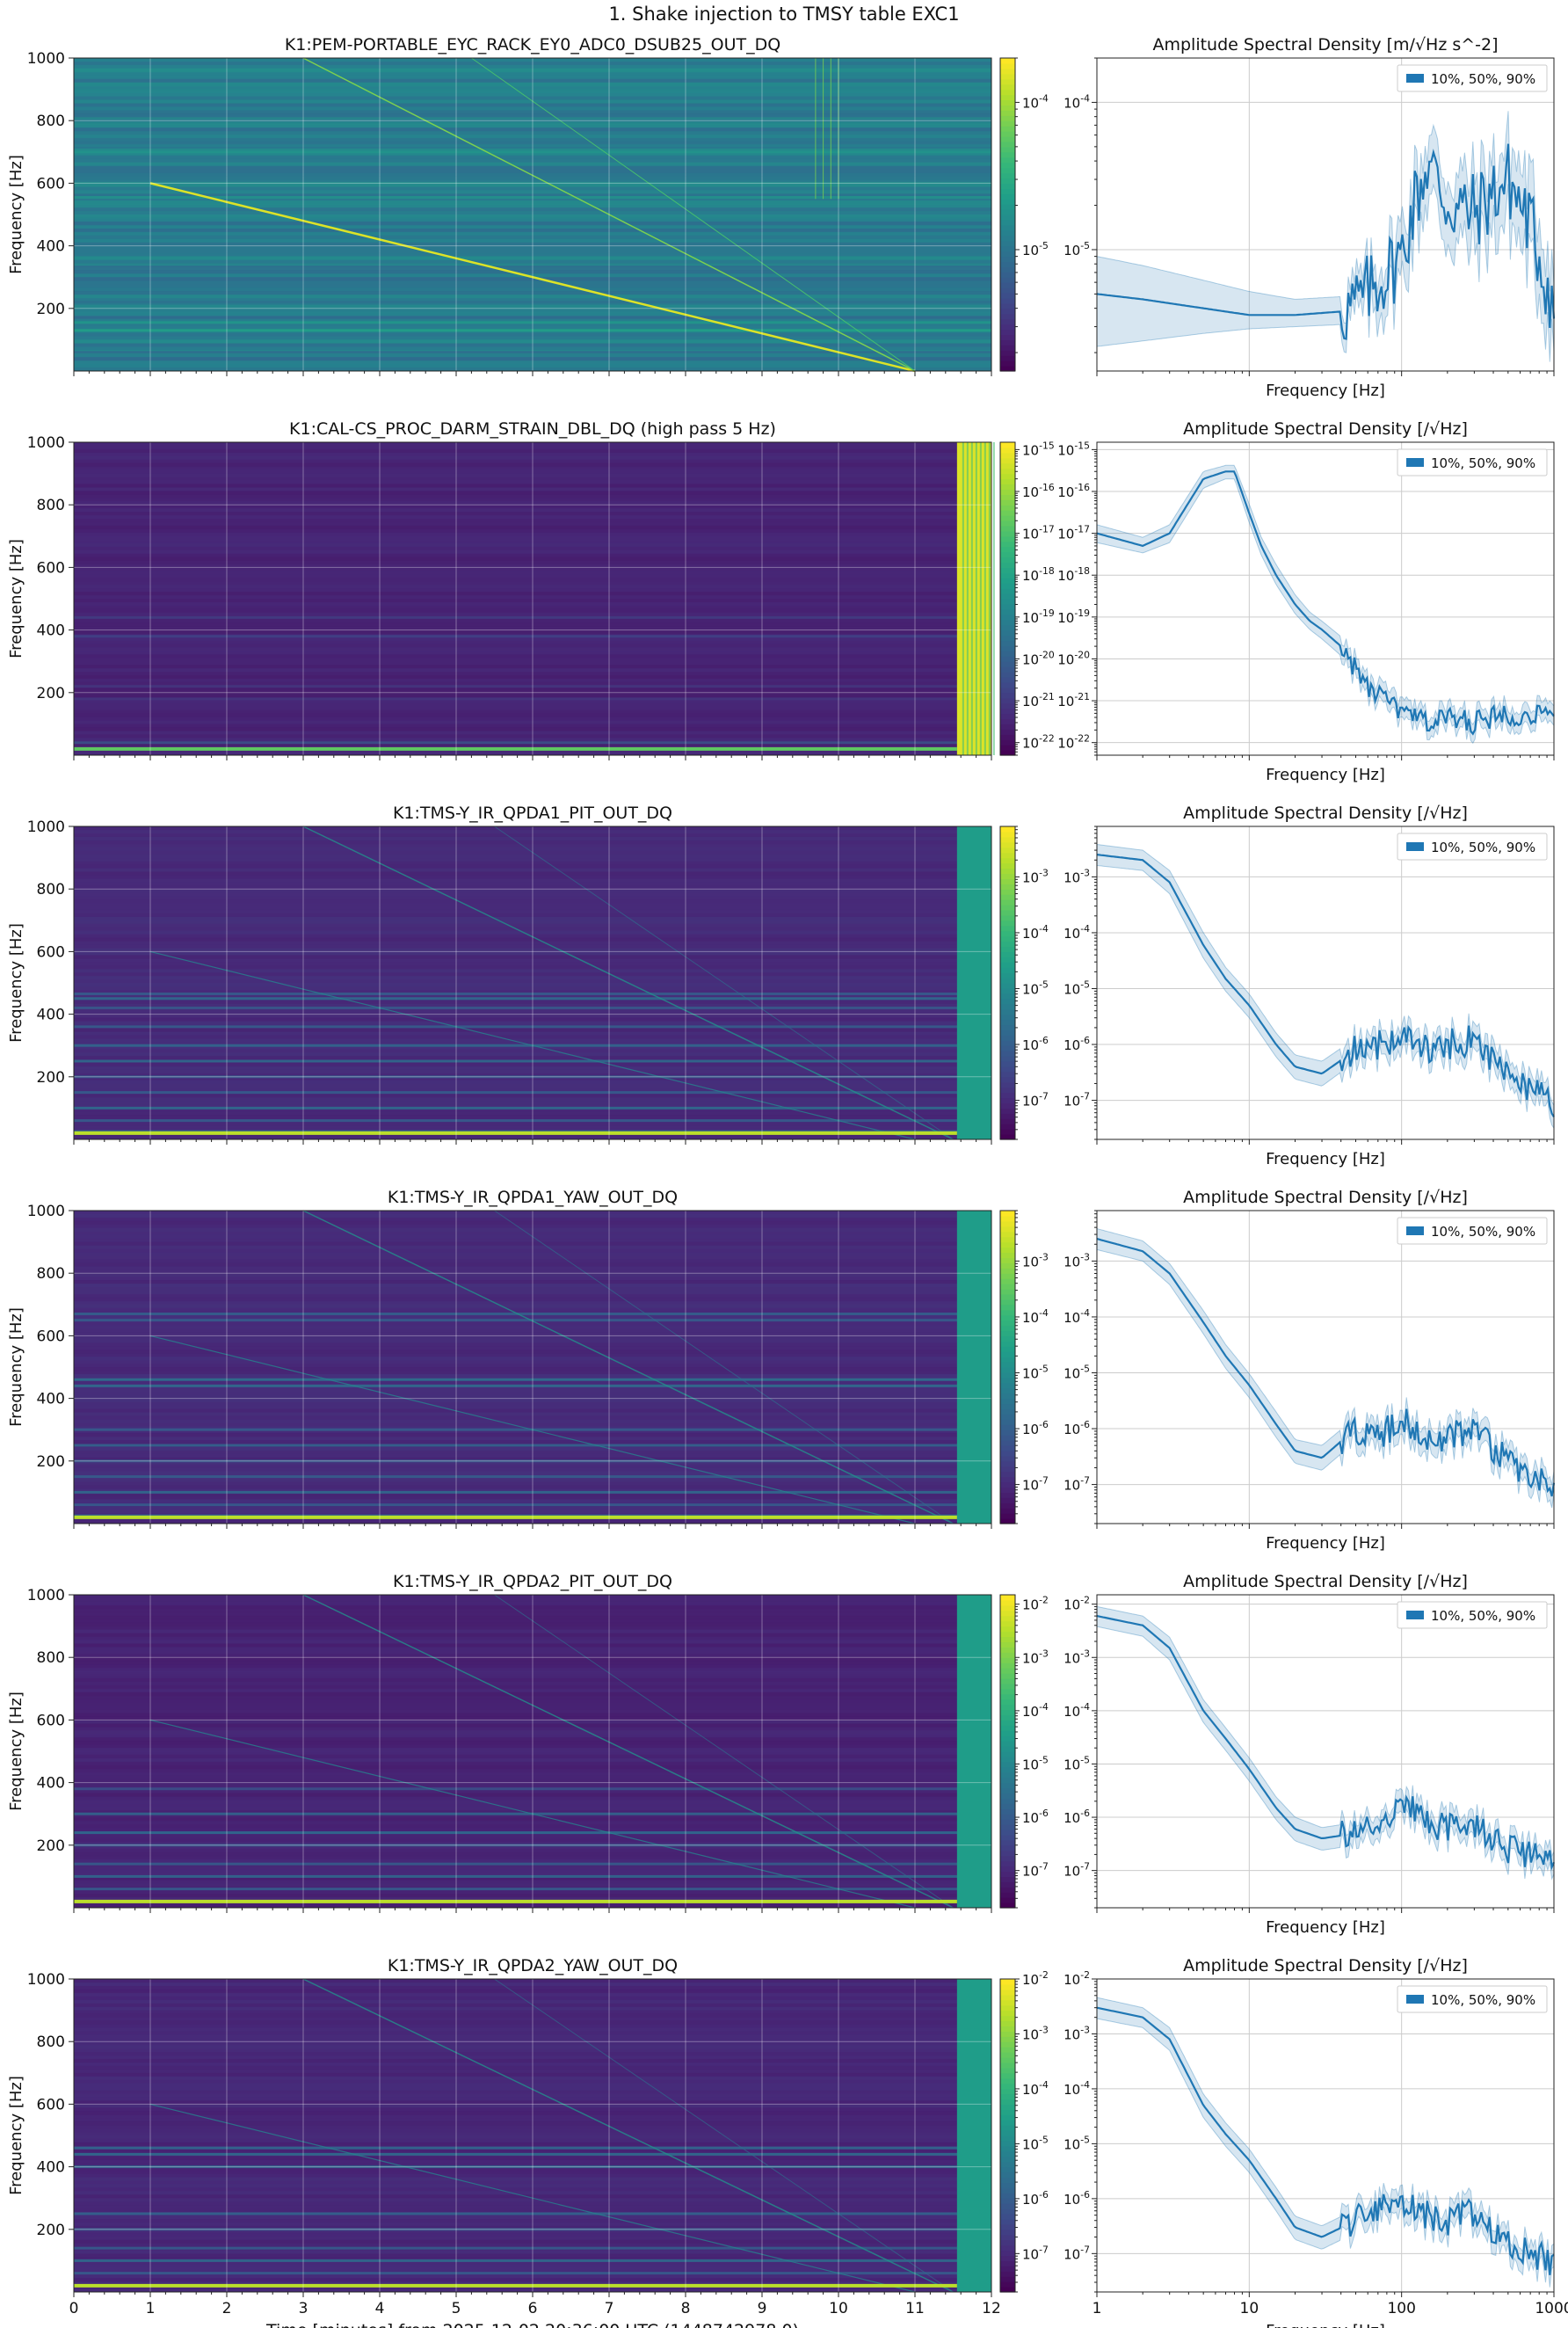  I want to click on colorbar-tick-label: 10⁻⁶, so click(1035, 1044).